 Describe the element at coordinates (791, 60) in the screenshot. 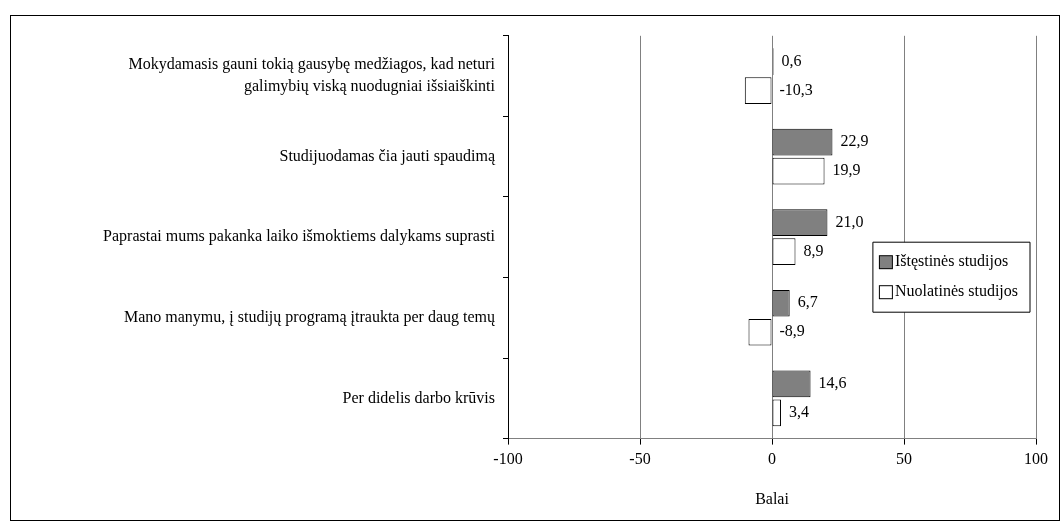

I see `data-label: 0,6` at that location.